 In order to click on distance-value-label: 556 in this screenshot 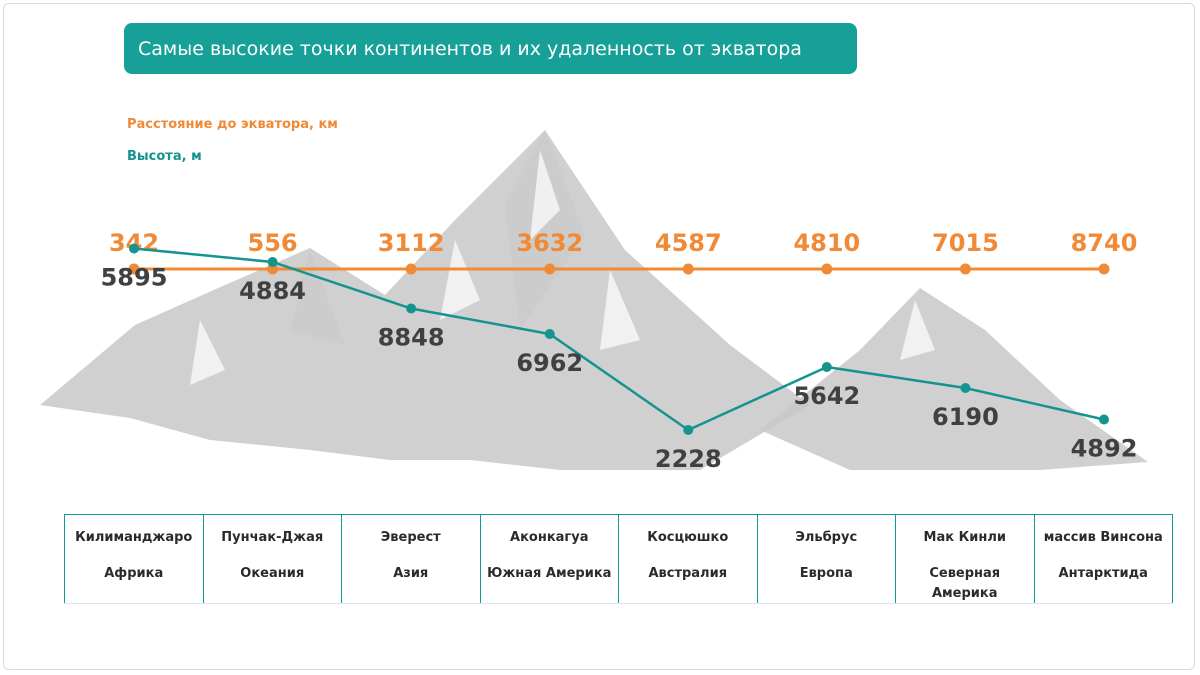, I will do `click(273, 243)`.